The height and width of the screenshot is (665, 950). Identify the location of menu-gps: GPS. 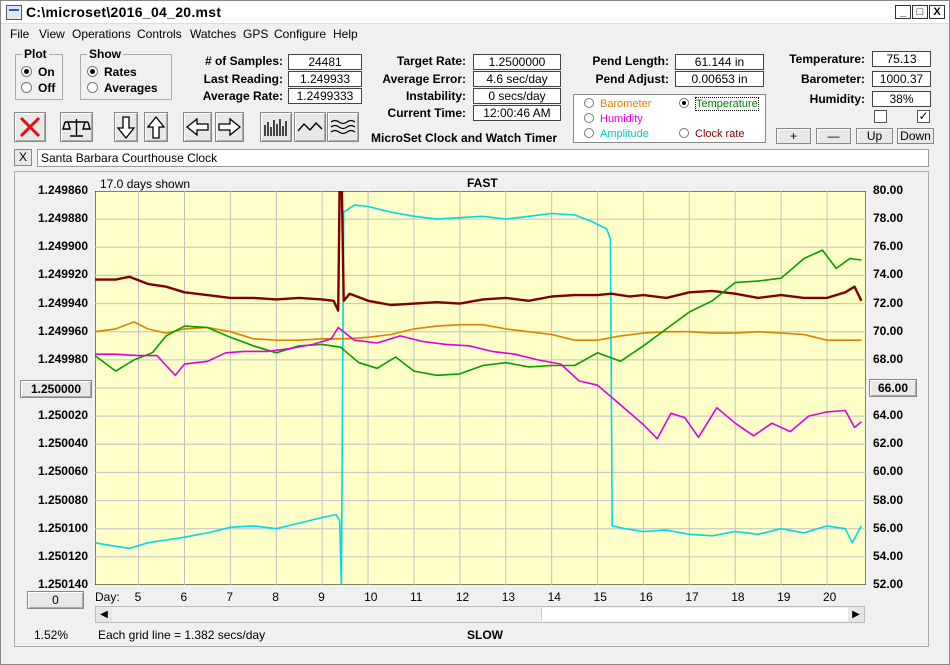
(256, 34).